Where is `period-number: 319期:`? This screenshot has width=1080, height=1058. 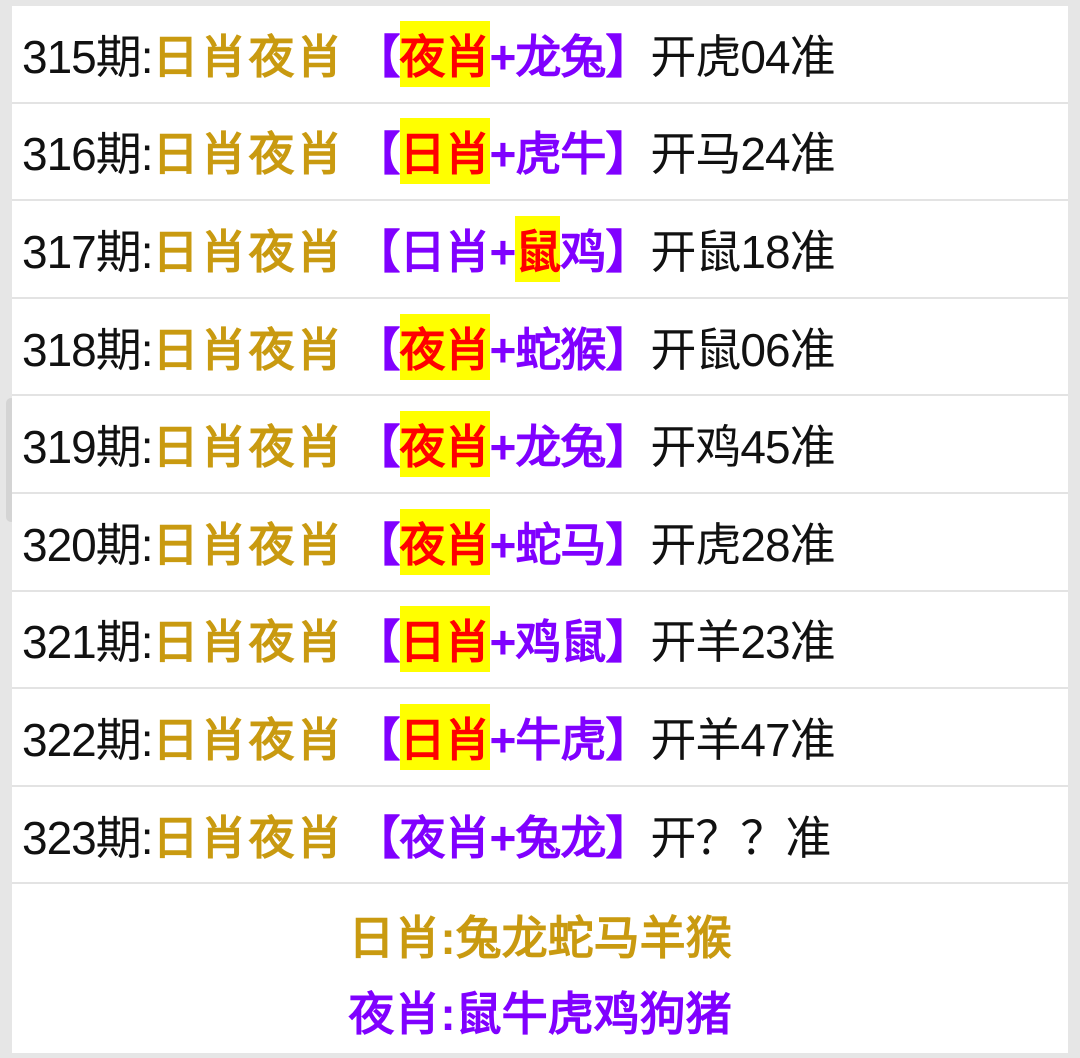 period-number: 319期: is located at coordinates (88, 447).